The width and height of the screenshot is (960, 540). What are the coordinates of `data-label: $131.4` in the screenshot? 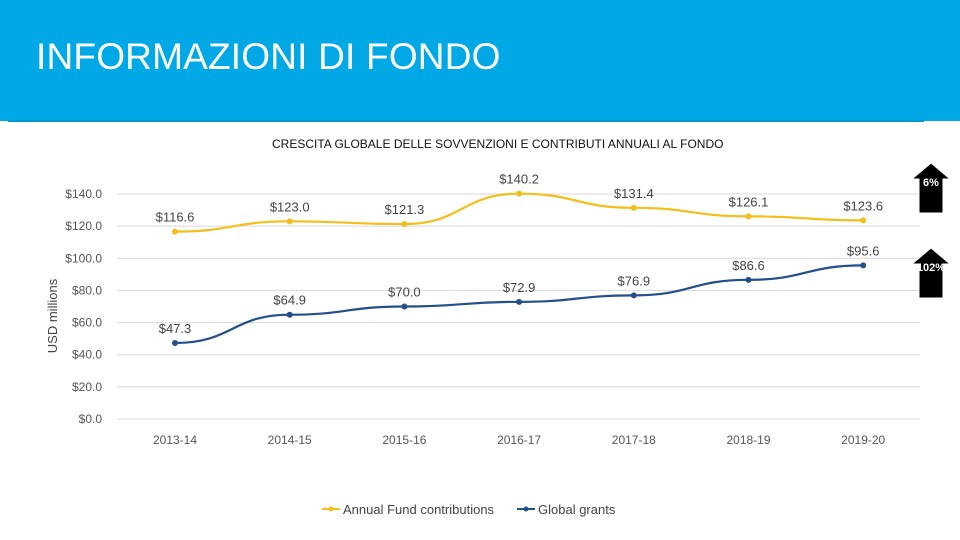 It's located at (634, 193).